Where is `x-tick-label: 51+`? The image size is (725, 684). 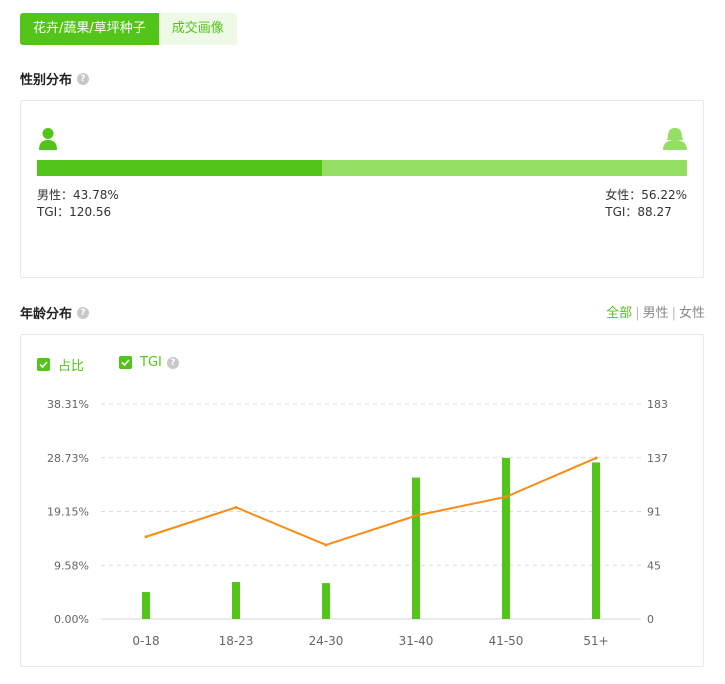
x-tick-label: 51+ is located at coordinates (595, 641).